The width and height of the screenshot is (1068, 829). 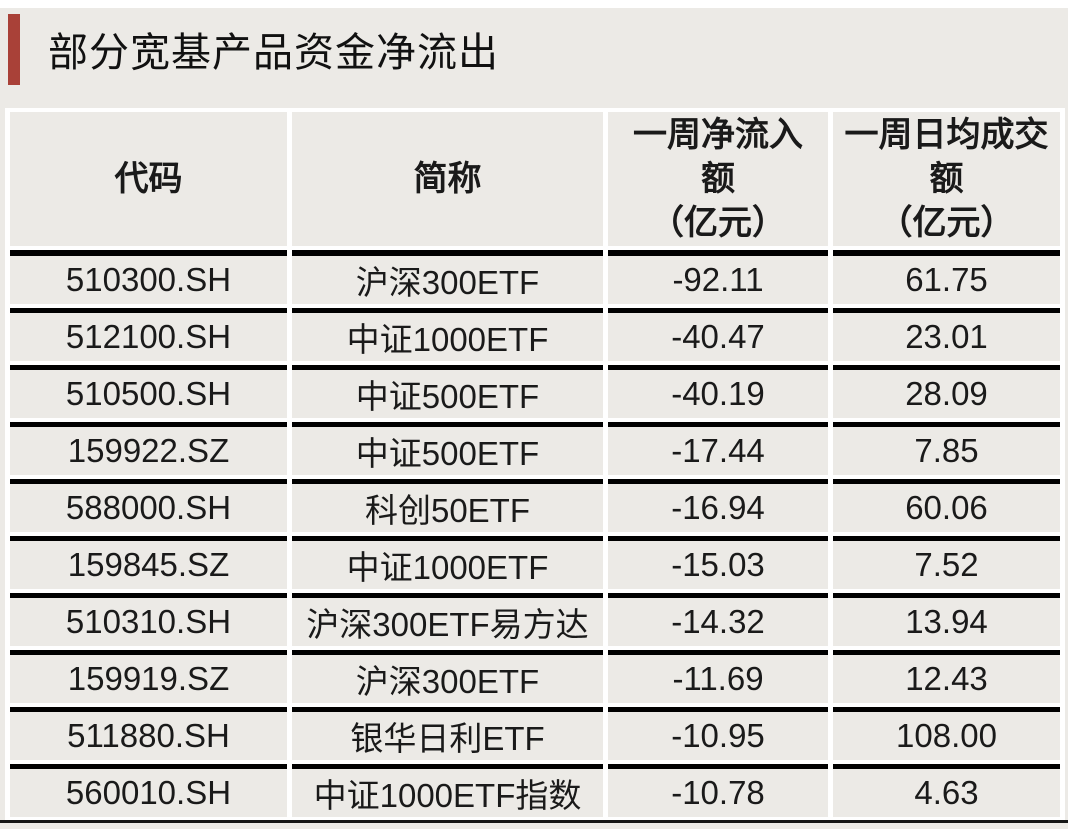 I want to click on column-header-turnover: 一周日均成交 额 （亿元）, so click(x=946, y=179).